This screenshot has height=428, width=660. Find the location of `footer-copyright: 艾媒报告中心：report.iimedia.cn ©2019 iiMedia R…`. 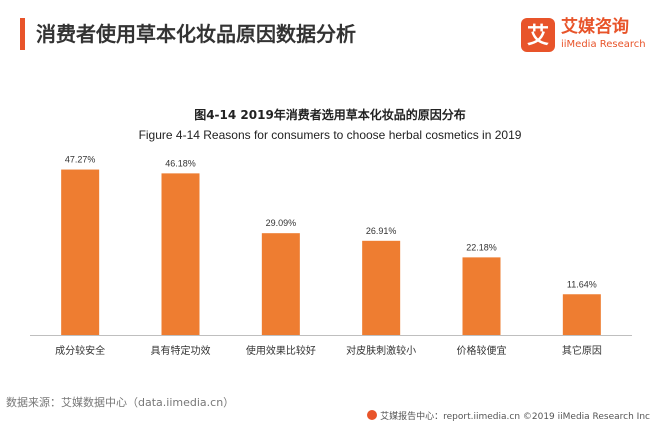

footer-copyright: 艾媒报告中心：report.iimedia.cn ©2019 iiMedia R… is located at coordinates (508, 416).